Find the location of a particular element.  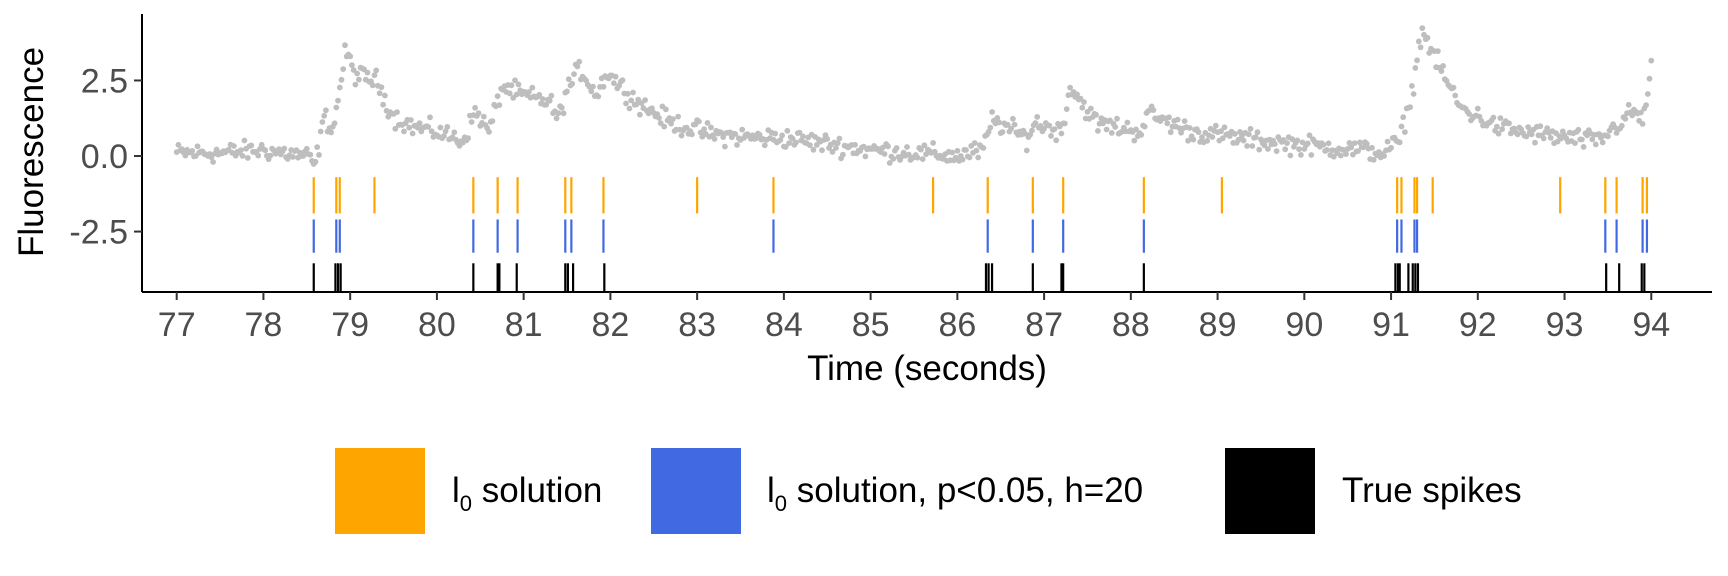

x-tick-label: 78 is located at coordinates (264, 325).